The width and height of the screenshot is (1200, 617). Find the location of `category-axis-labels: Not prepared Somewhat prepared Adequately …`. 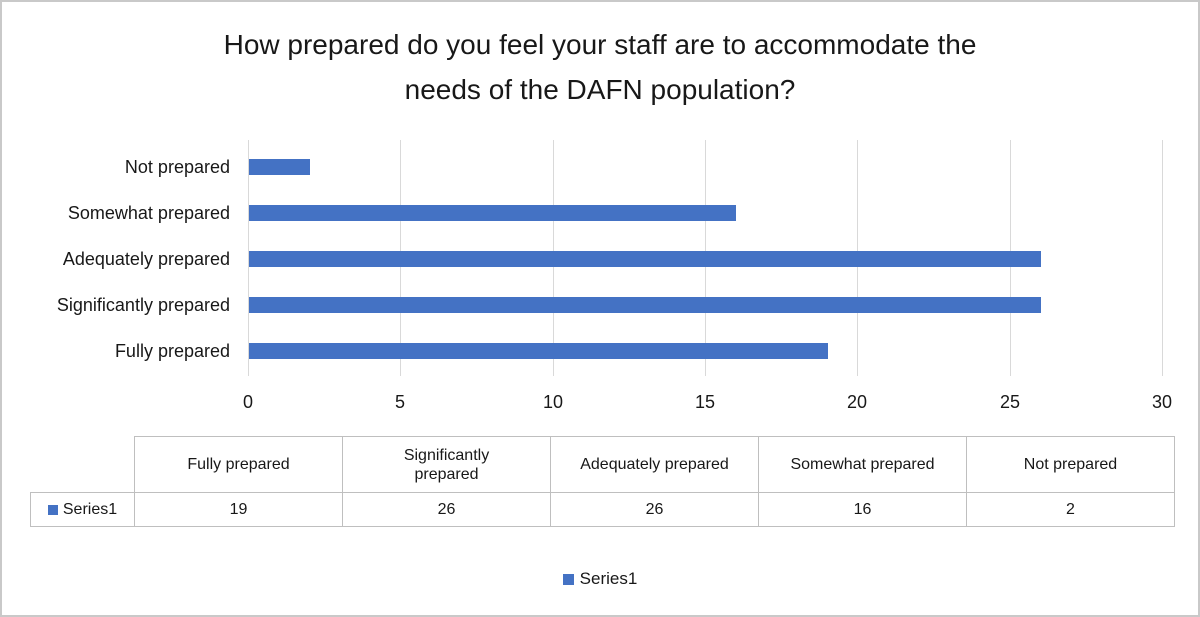

category-axis-labels: Not prepared Somewhat prepared Adequately … is located at coordinates (116, 259).